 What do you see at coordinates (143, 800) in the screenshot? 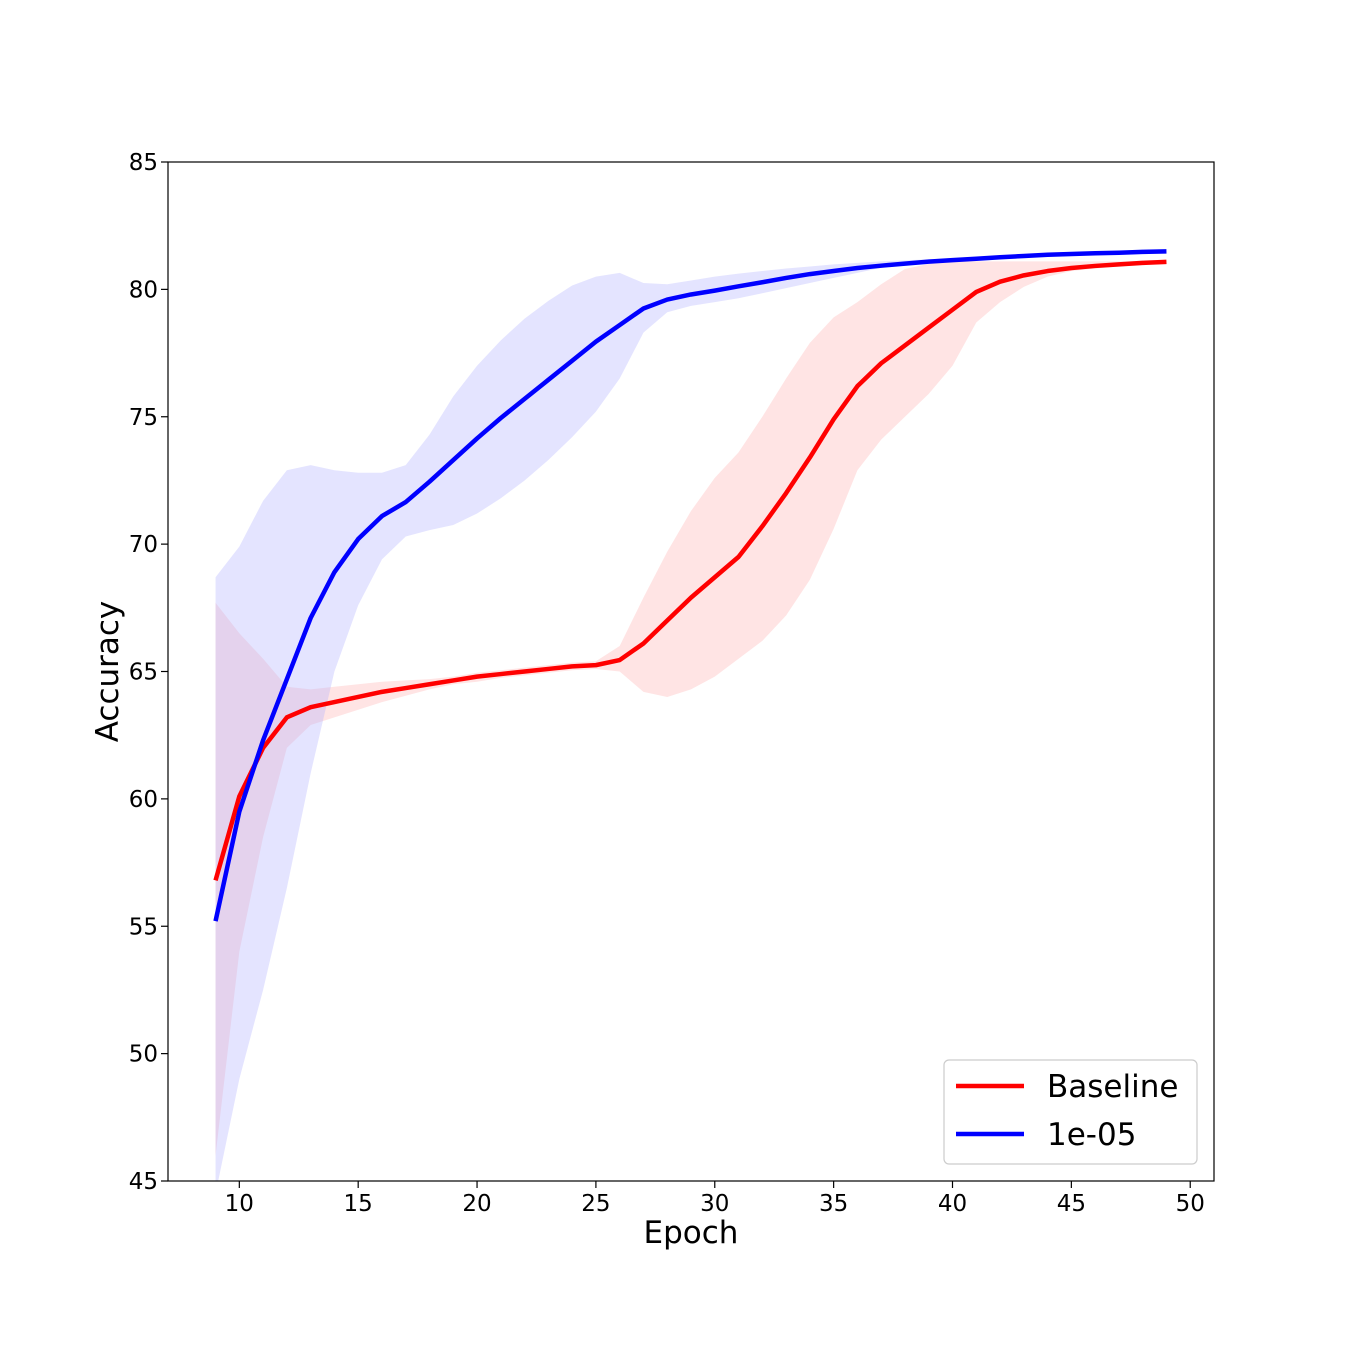
I see `y-tick-label: 60` at bounding box center [143, 800].